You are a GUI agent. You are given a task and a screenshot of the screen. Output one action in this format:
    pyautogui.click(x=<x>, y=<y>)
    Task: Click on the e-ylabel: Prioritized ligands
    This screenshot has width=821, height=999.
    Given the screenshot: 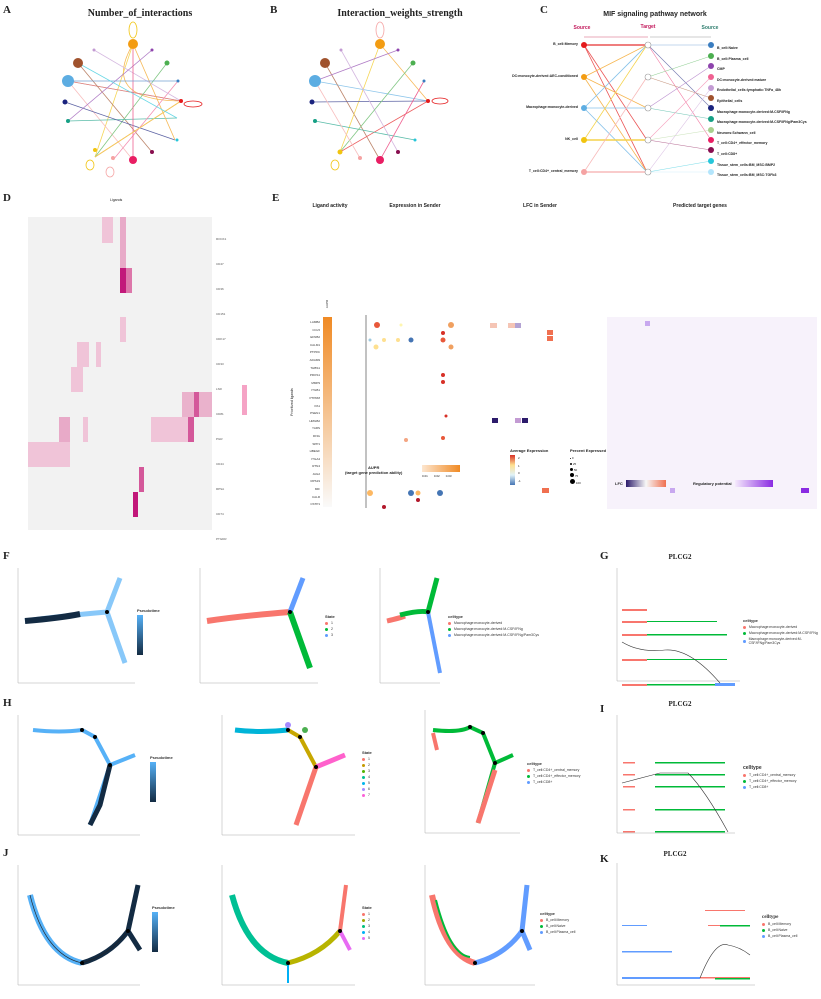 What is the action you would take?
    pyautogui.click(x=291, y=402)
    